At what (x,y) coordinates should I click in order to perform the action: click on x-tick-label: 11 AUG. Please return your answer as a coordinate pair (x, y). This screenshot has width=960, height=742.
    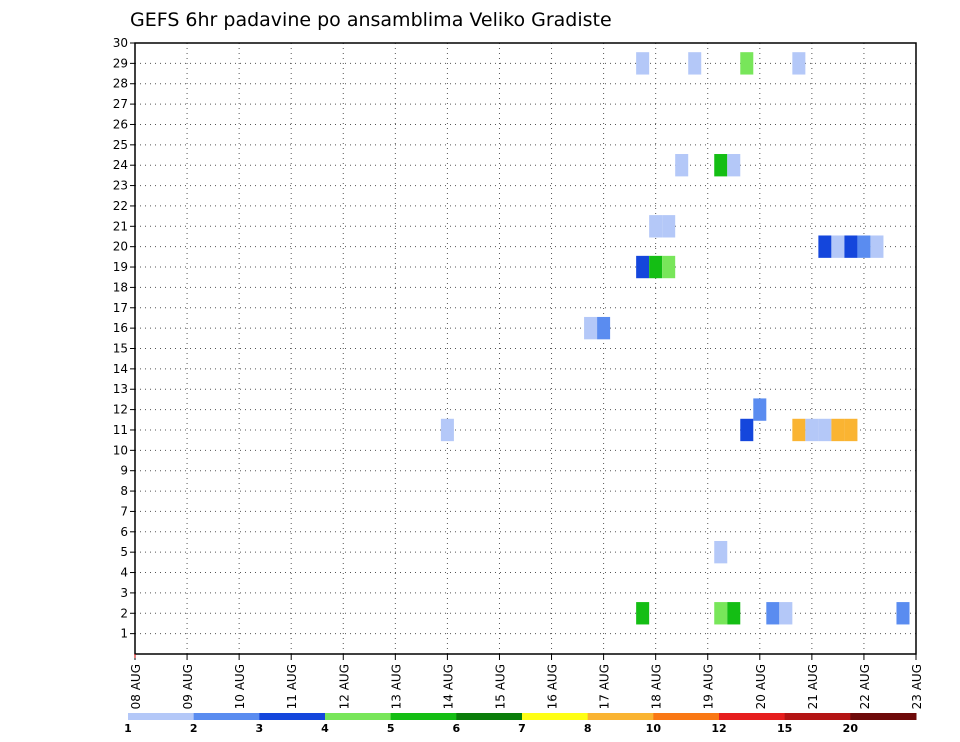
    Looking at the image, I should click on (292, 686).